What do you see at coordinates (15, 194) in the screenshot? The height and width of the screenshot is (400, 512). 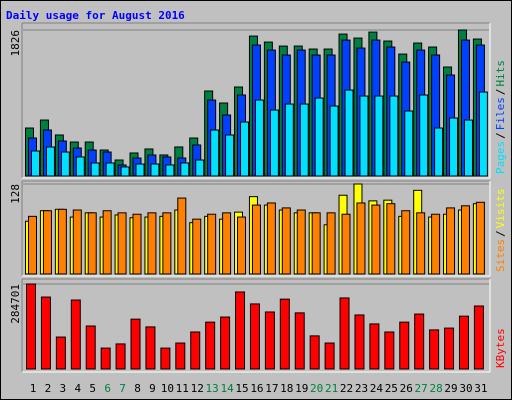 I see `y-tick-label: 128` at bounding box center [15, 194].